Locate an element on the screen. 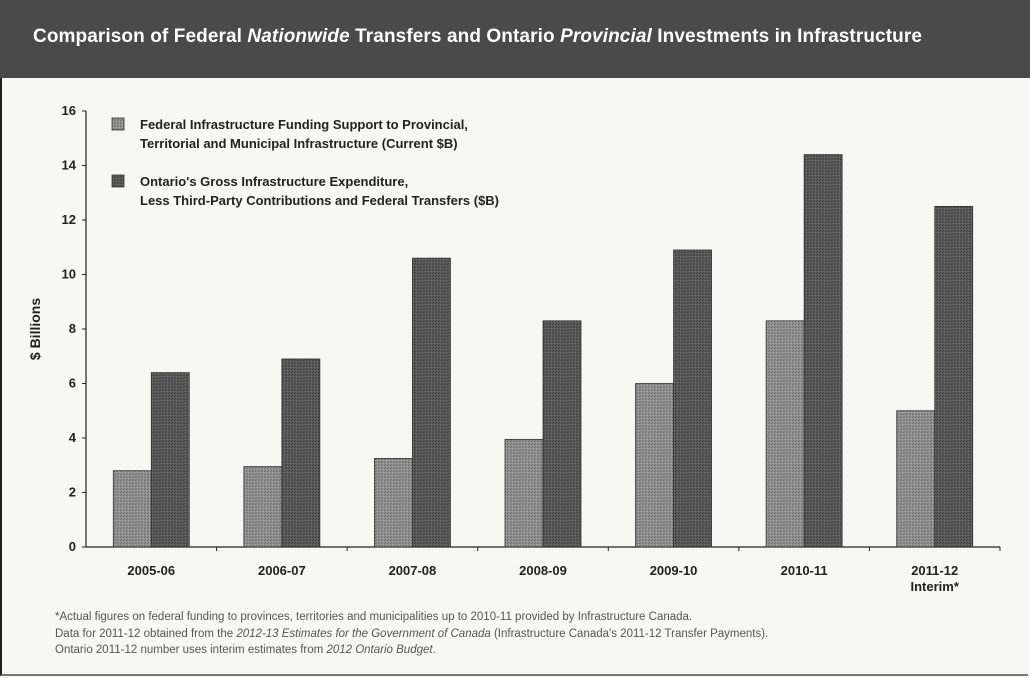  y-tick-label: 16 is located at coordinates (69, 110).